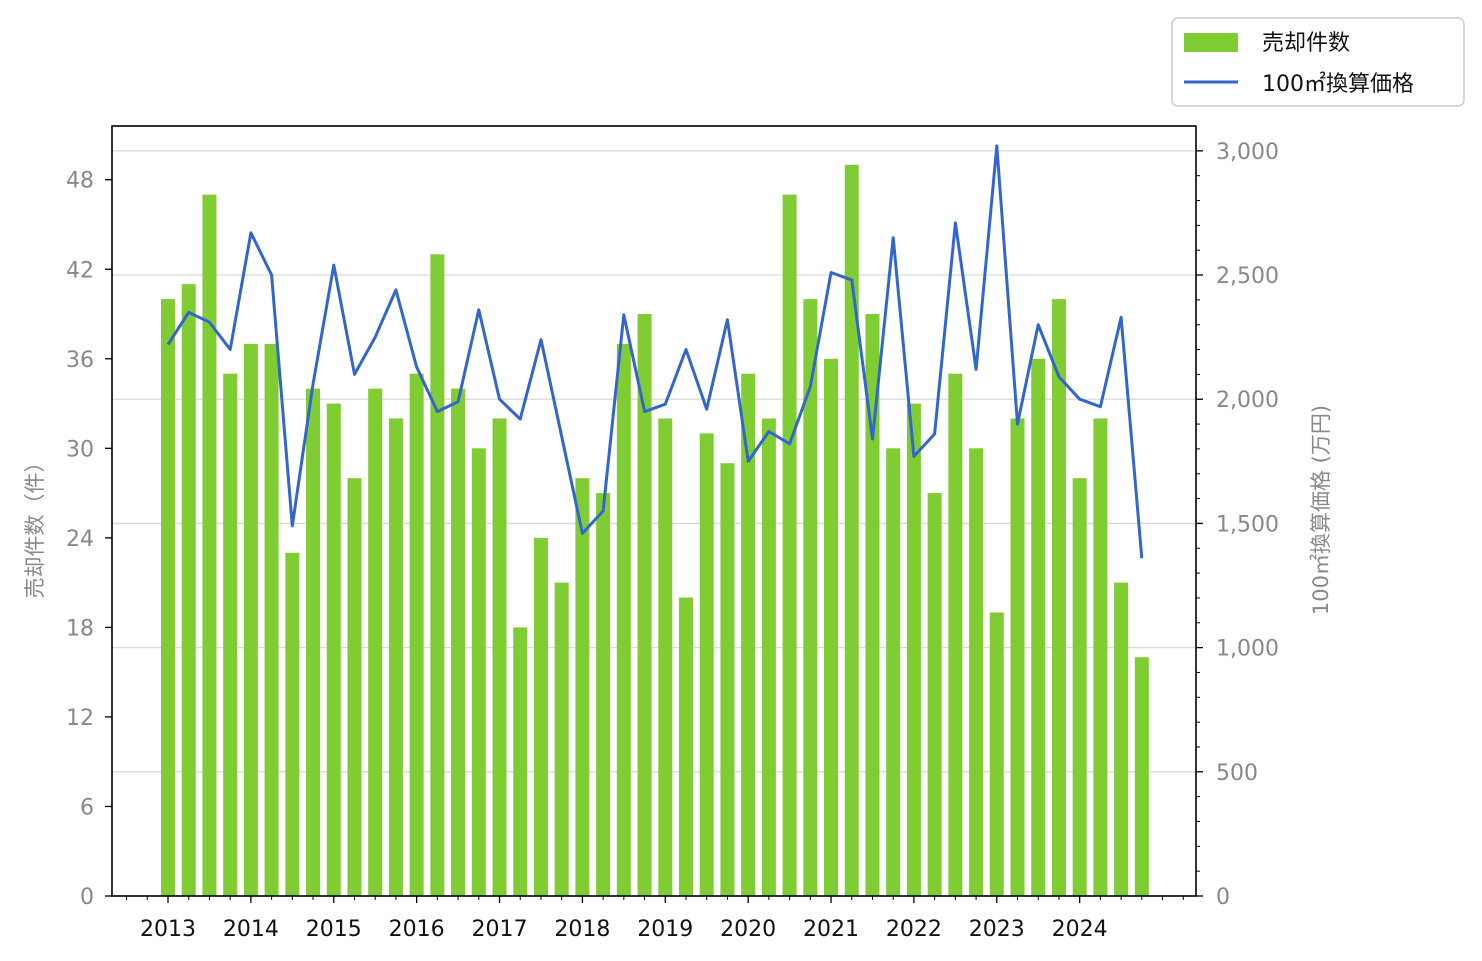 This screenshot has width=1482, height=961. What do you see at coordinates (80, 628) in the screenshot?
I see `left-tick-label: 18` at bounding box center [80, 628].